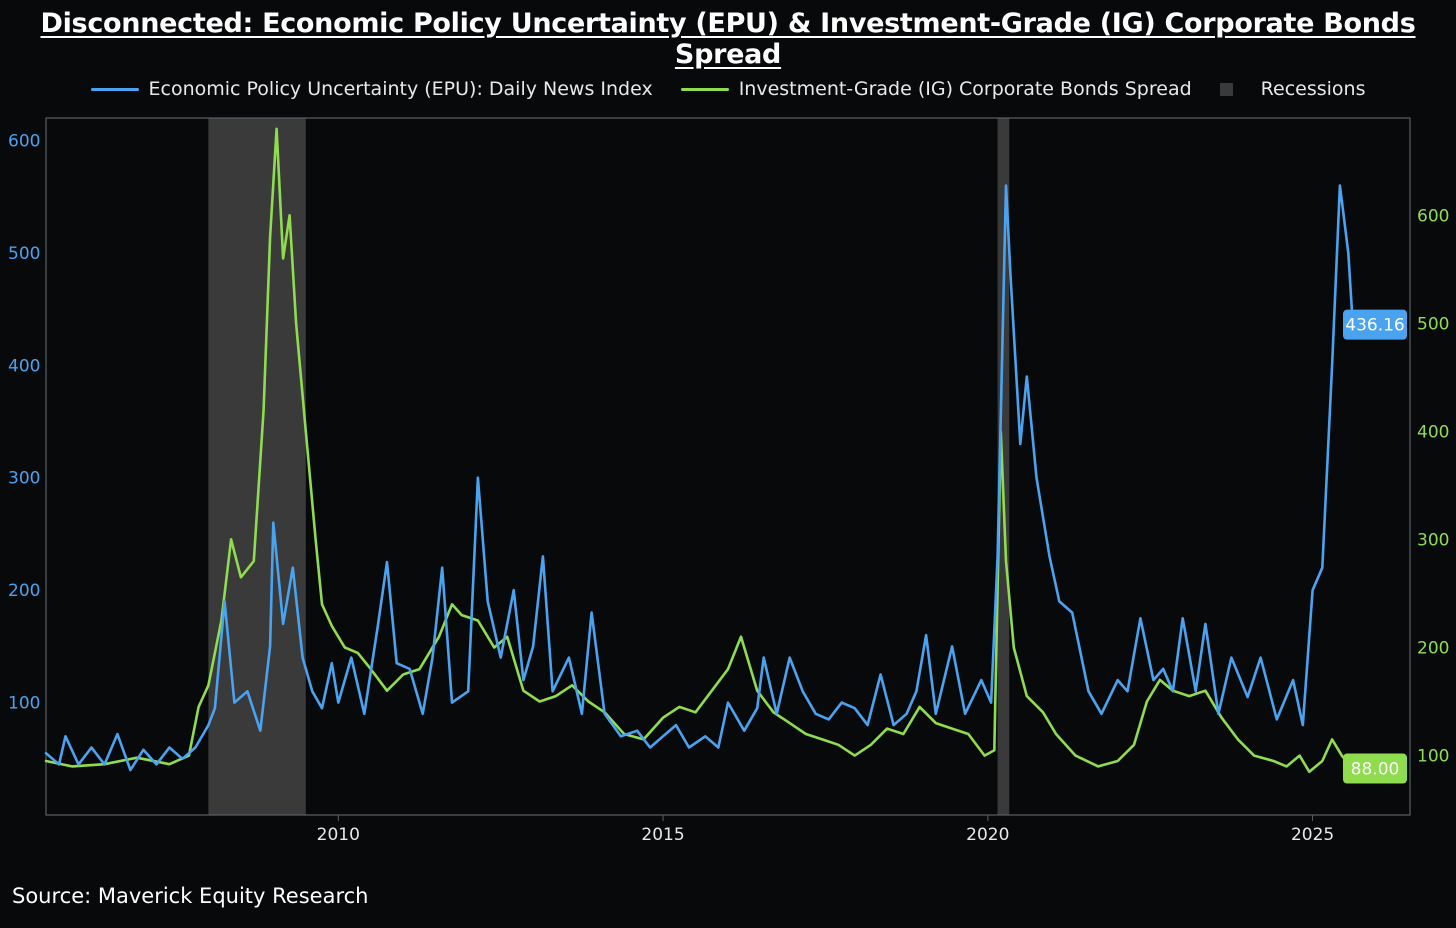  What do you see at coordinates (1433, 649) in the screenshot?
I see `y-right-tick-label: 200` at bounding box center [1433, 649].